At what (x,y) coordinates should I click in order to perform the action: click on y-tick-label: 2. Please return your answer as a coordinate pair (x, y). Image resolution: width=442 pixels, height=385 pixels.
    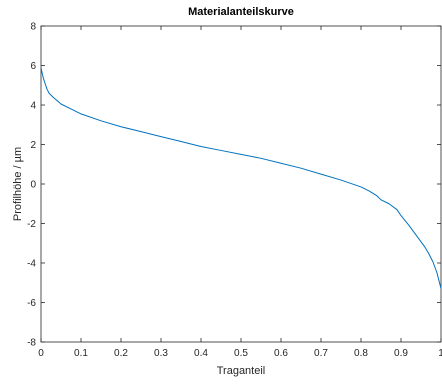
    Looking at the image, I should click on (33, 145).